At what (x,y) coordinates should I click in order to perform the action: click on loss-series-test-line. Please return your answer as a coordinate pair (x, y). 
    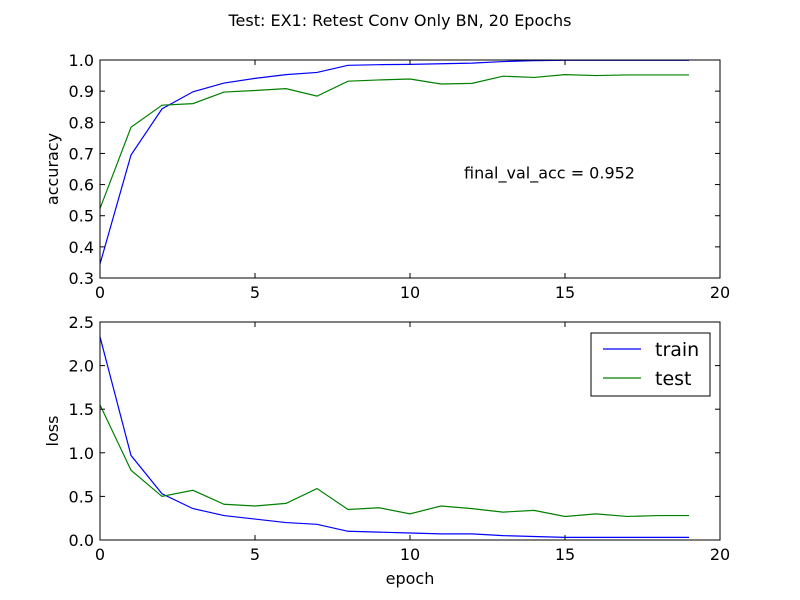
    Looking at the image, I should click on (394, 461).